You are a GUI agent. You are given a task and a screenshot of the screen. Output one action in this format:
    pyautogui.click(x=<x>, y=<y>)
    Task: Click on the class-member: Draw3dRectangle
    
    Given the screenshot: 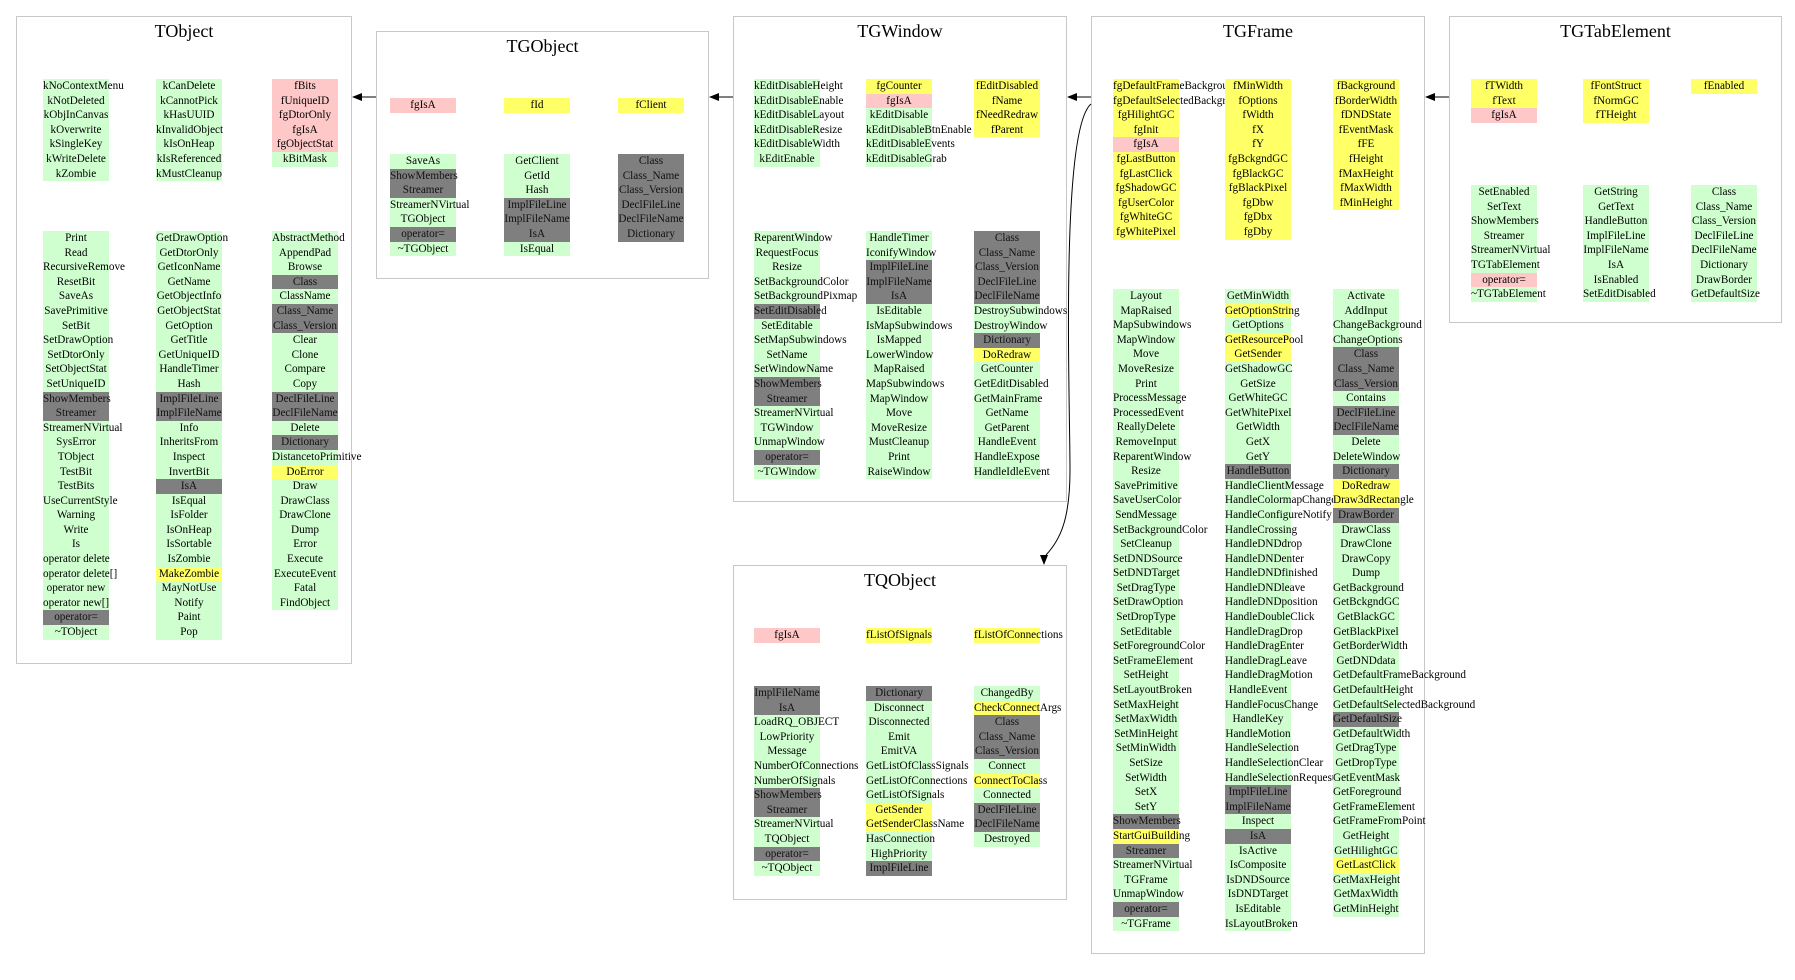 What is the action you would take?
    pyautogui.click(x=1373, y=500)
    